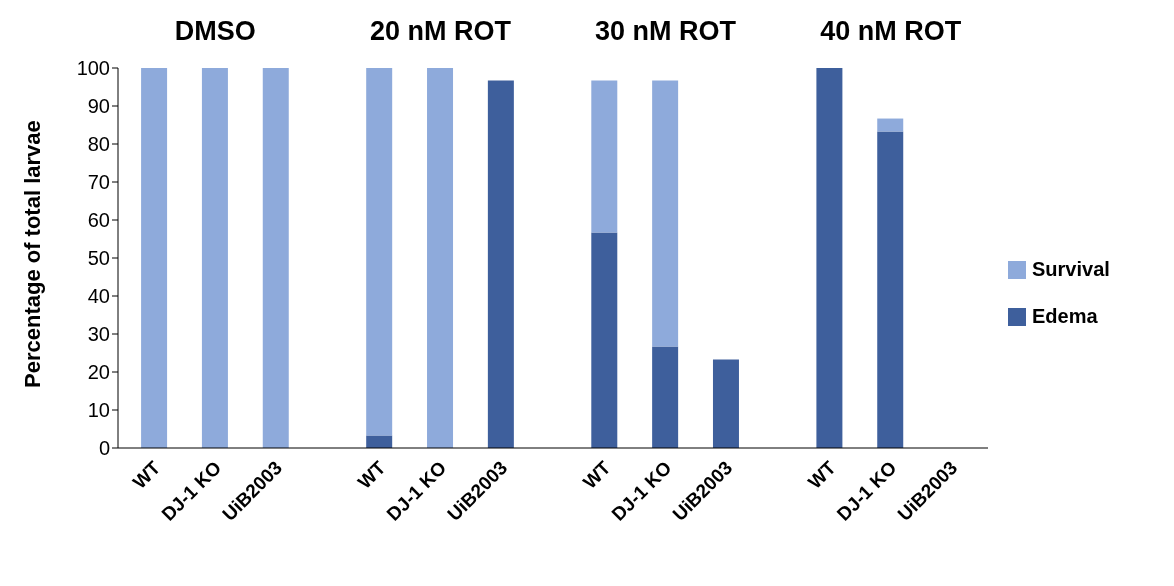 The height and width of the screenshot is (586, 1174). Describe the element at coordinates (104, 448) in the screenshot. I see `y-tick-label: 0` at that location.